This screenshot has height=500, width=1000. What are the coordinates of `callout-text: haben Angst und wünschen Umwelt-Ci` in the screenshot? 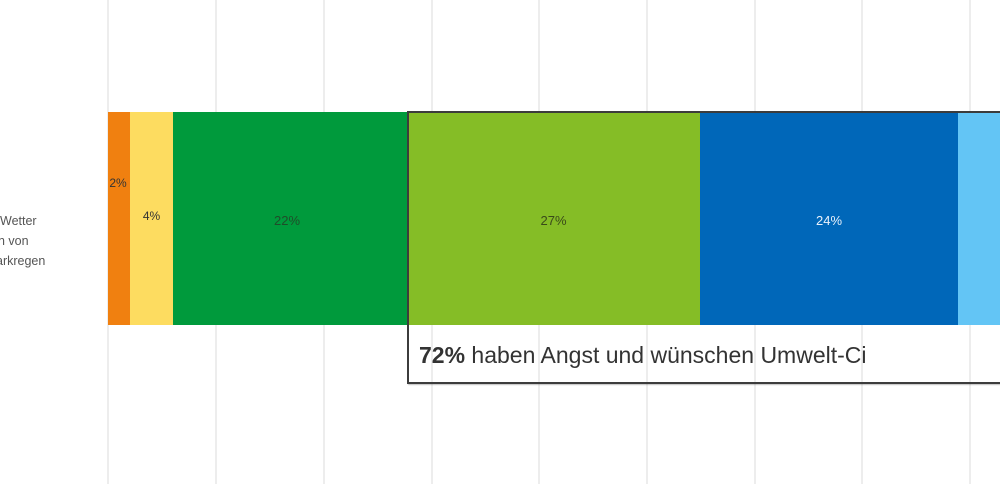 It's located at (666, 355).